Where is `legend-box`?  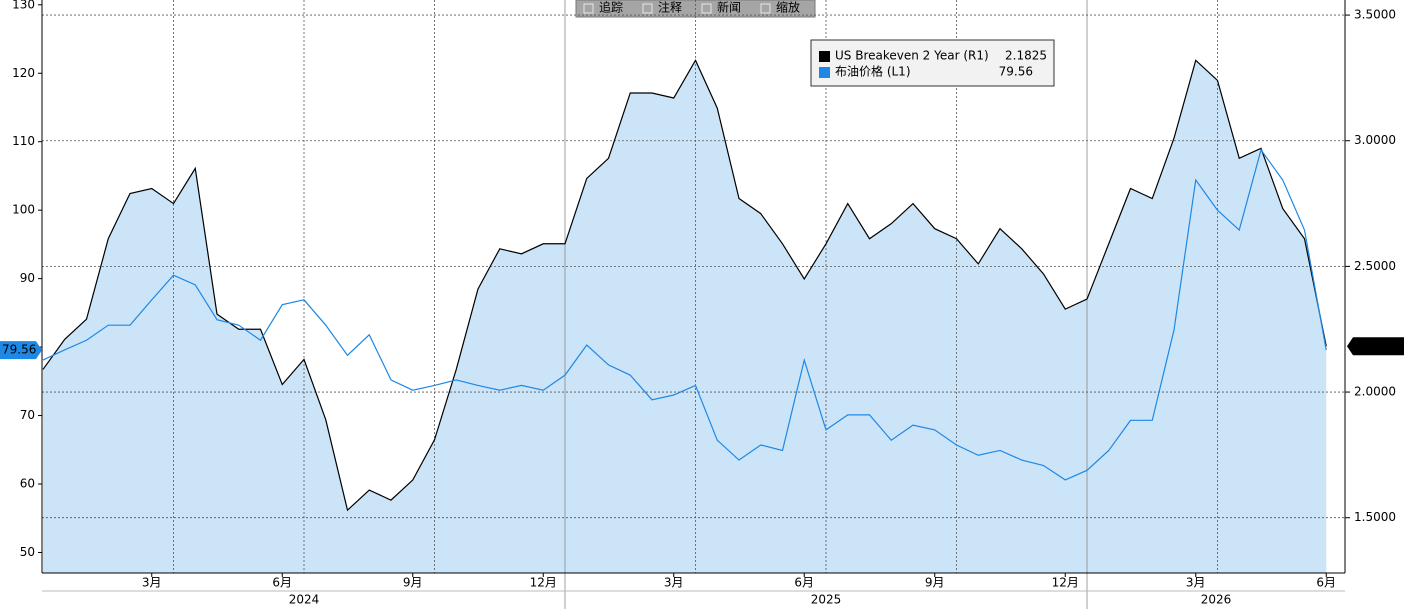
legend-box is located at coordinates (932, 63).